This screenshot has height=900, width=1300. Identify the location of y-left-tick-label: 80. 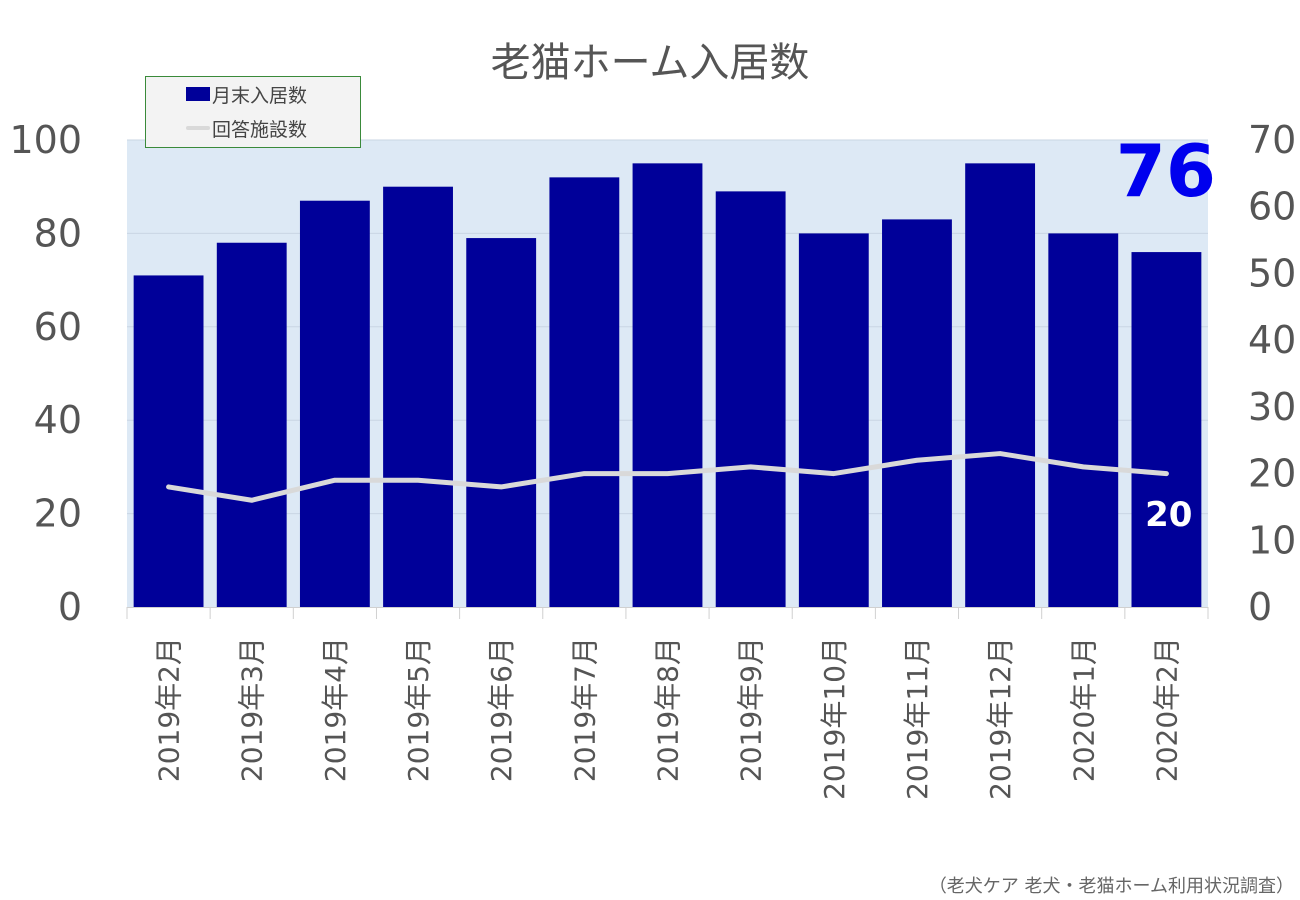
(58, 233).